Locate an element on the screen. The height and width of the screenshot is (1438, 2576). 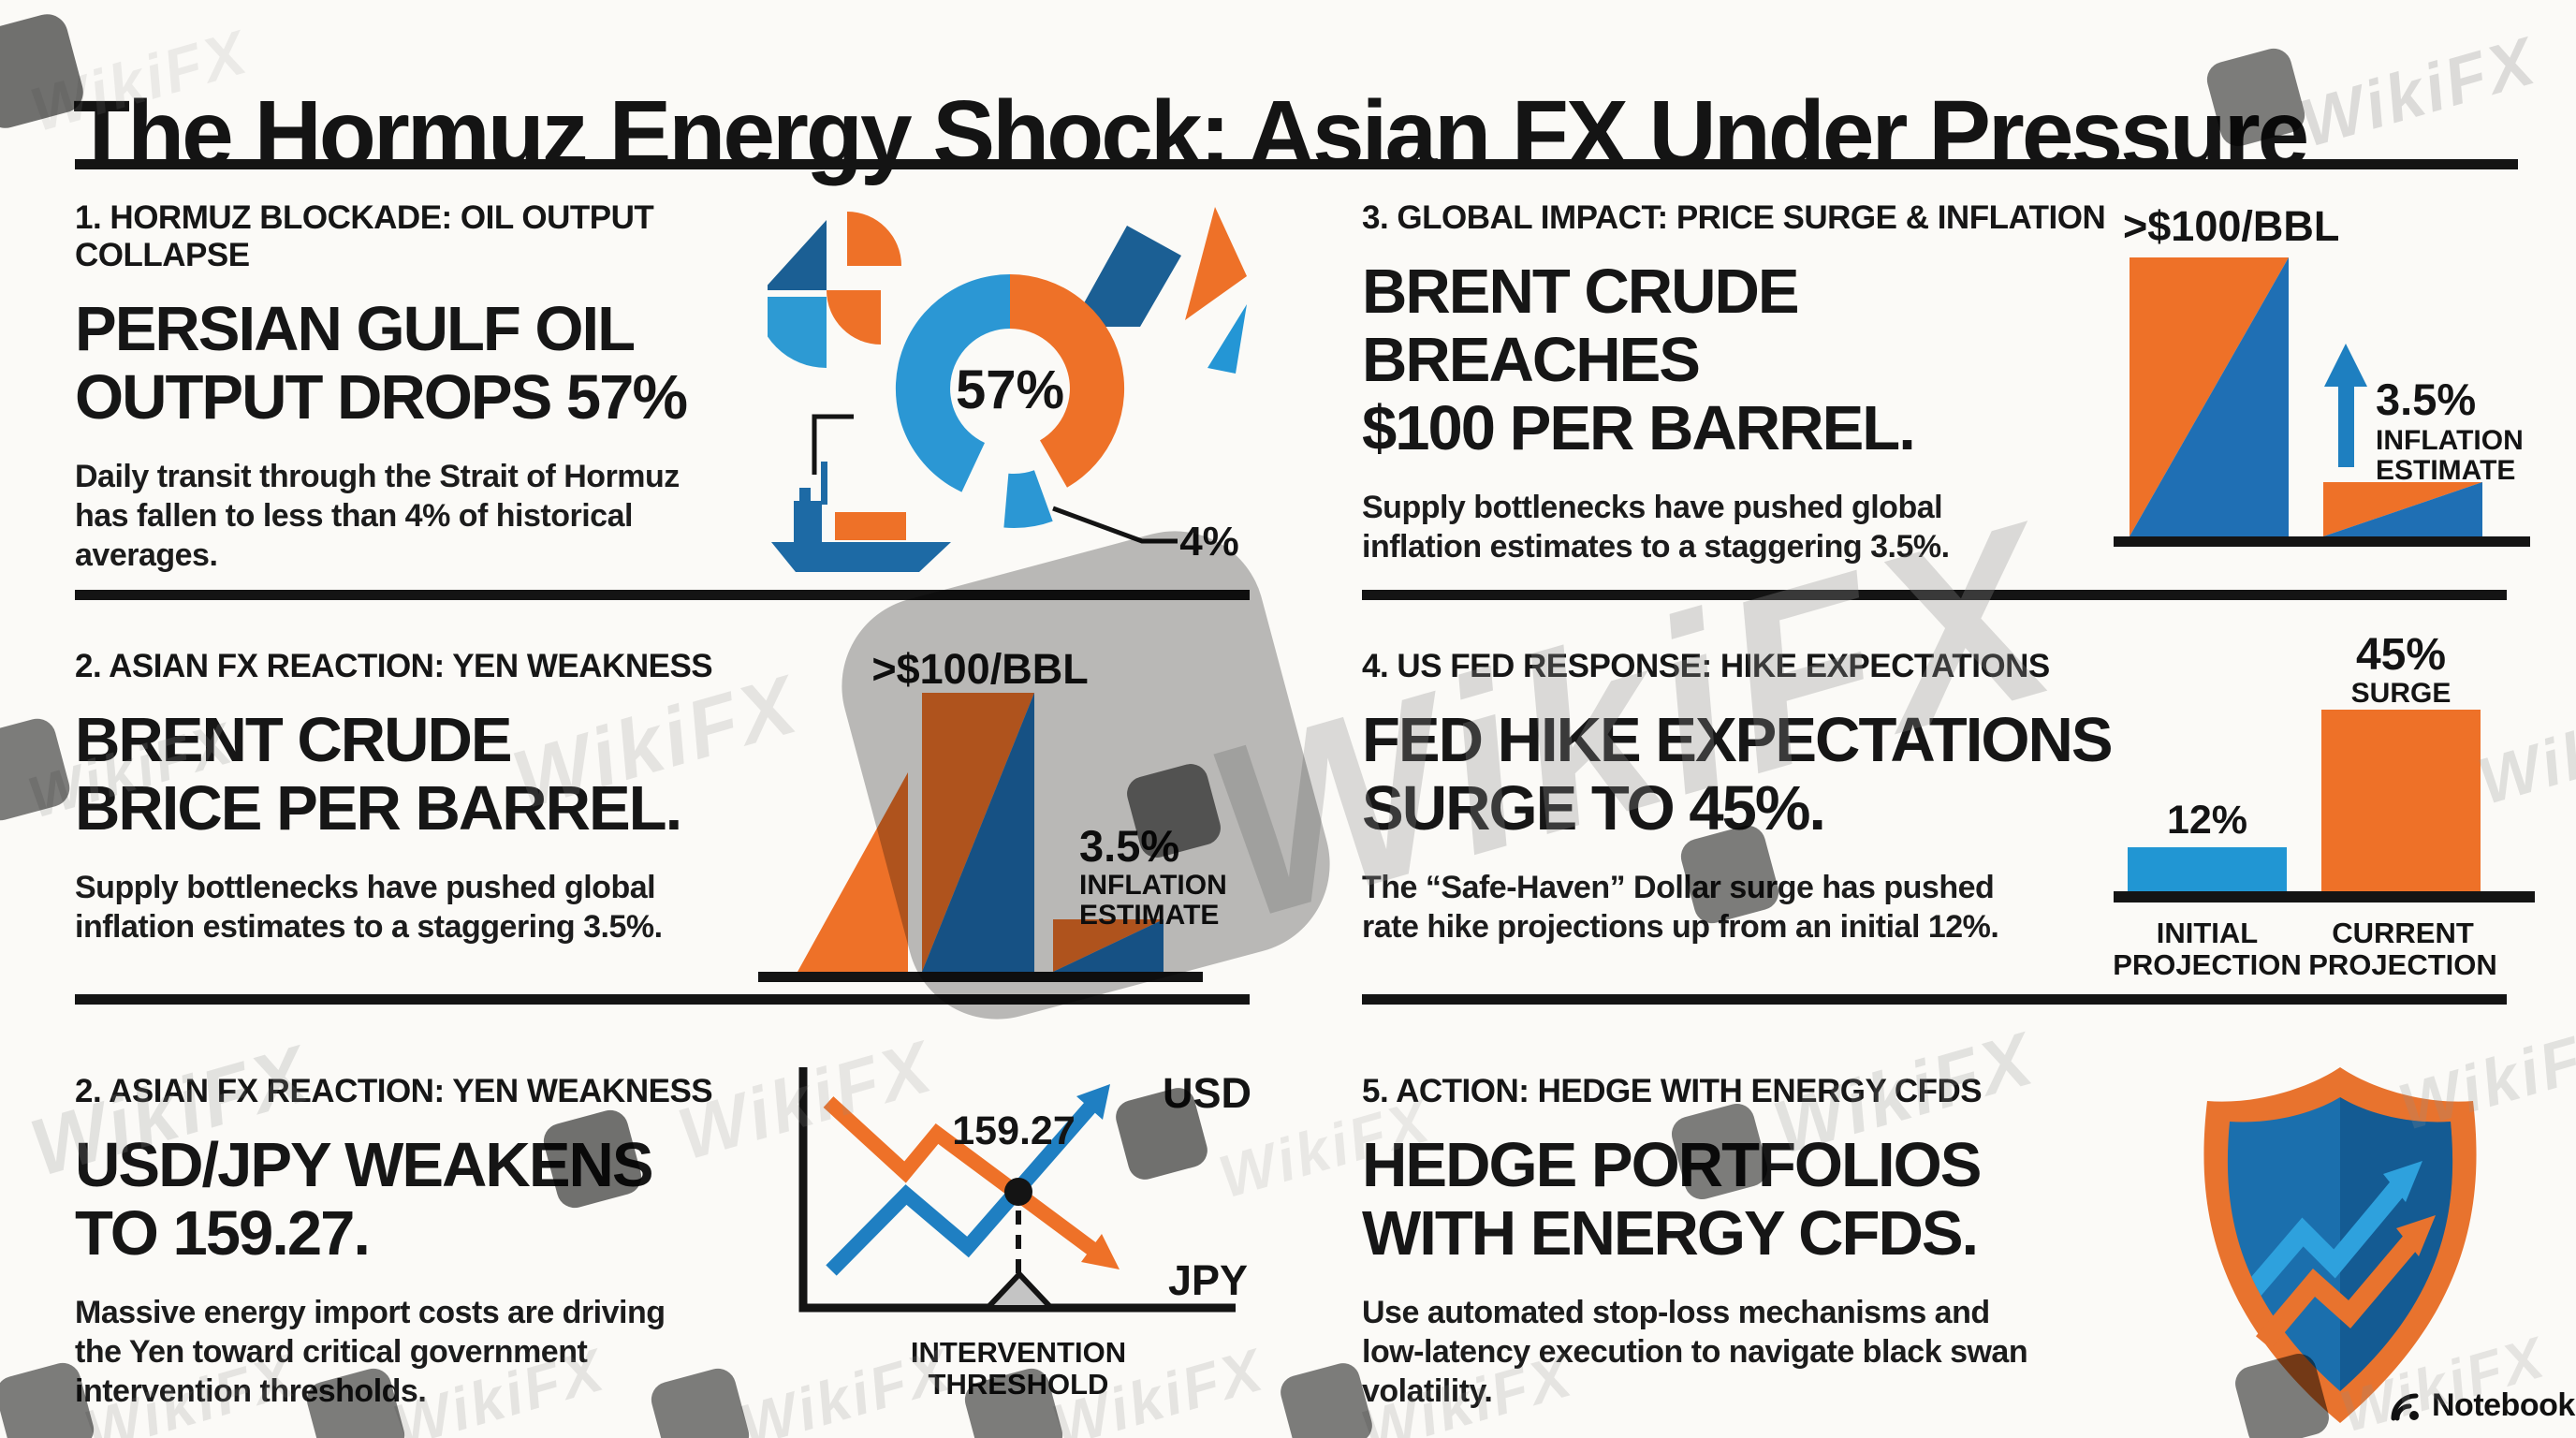
donut-center-value: 57% is located at coordinates (1010, 390).